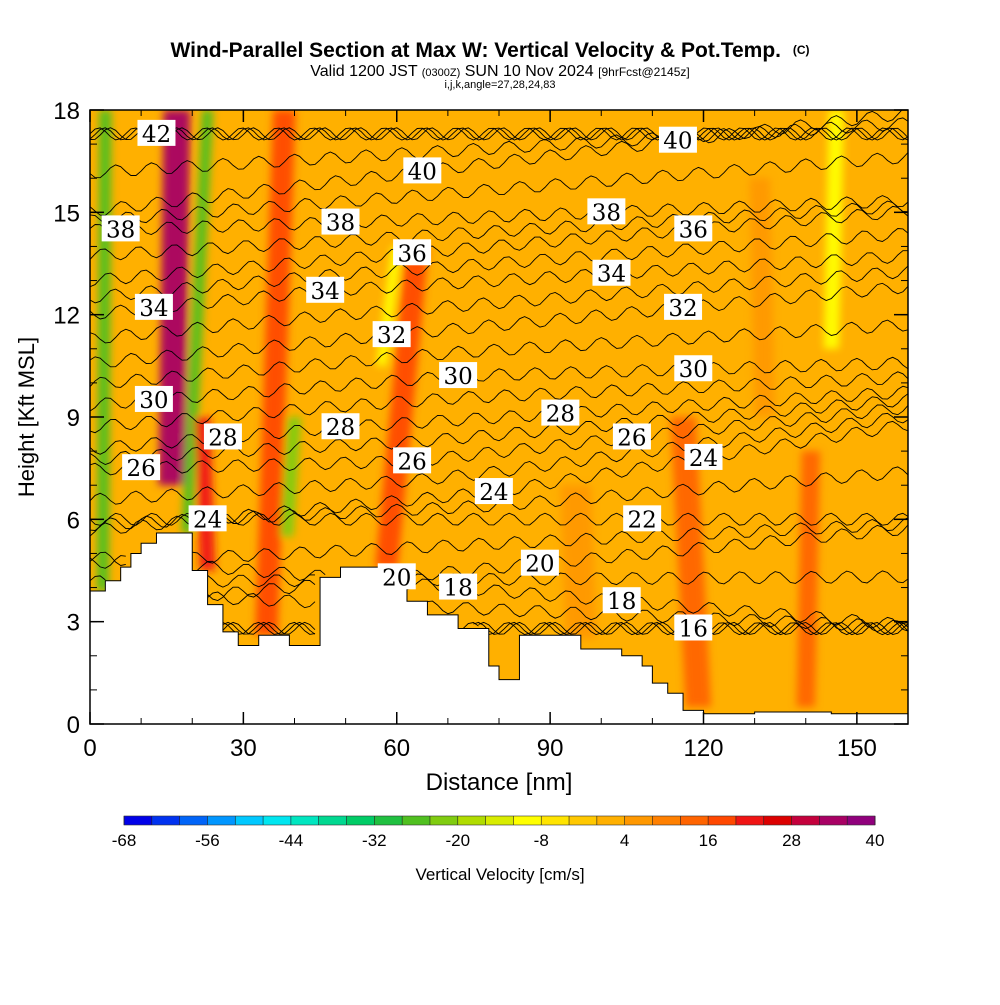 This screenshot has height=1005, width=1000. I want to click on title-mark: (C), so click(801, 50).